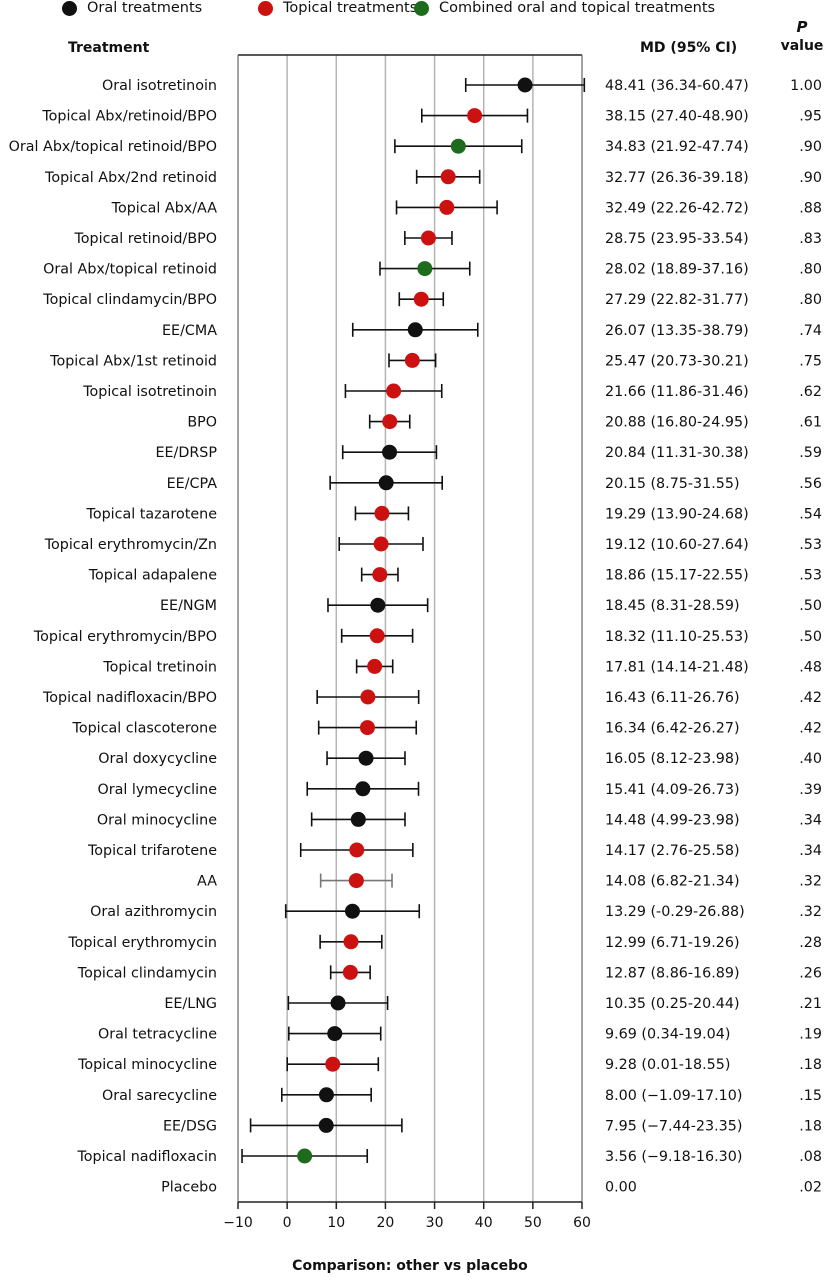 Image resolution: width=824 pixels, height=1280 pixels. Describe the element at coordinates (157, 759) in the screenshot. I see `treatment-label: Oral doxycycline` at that location.